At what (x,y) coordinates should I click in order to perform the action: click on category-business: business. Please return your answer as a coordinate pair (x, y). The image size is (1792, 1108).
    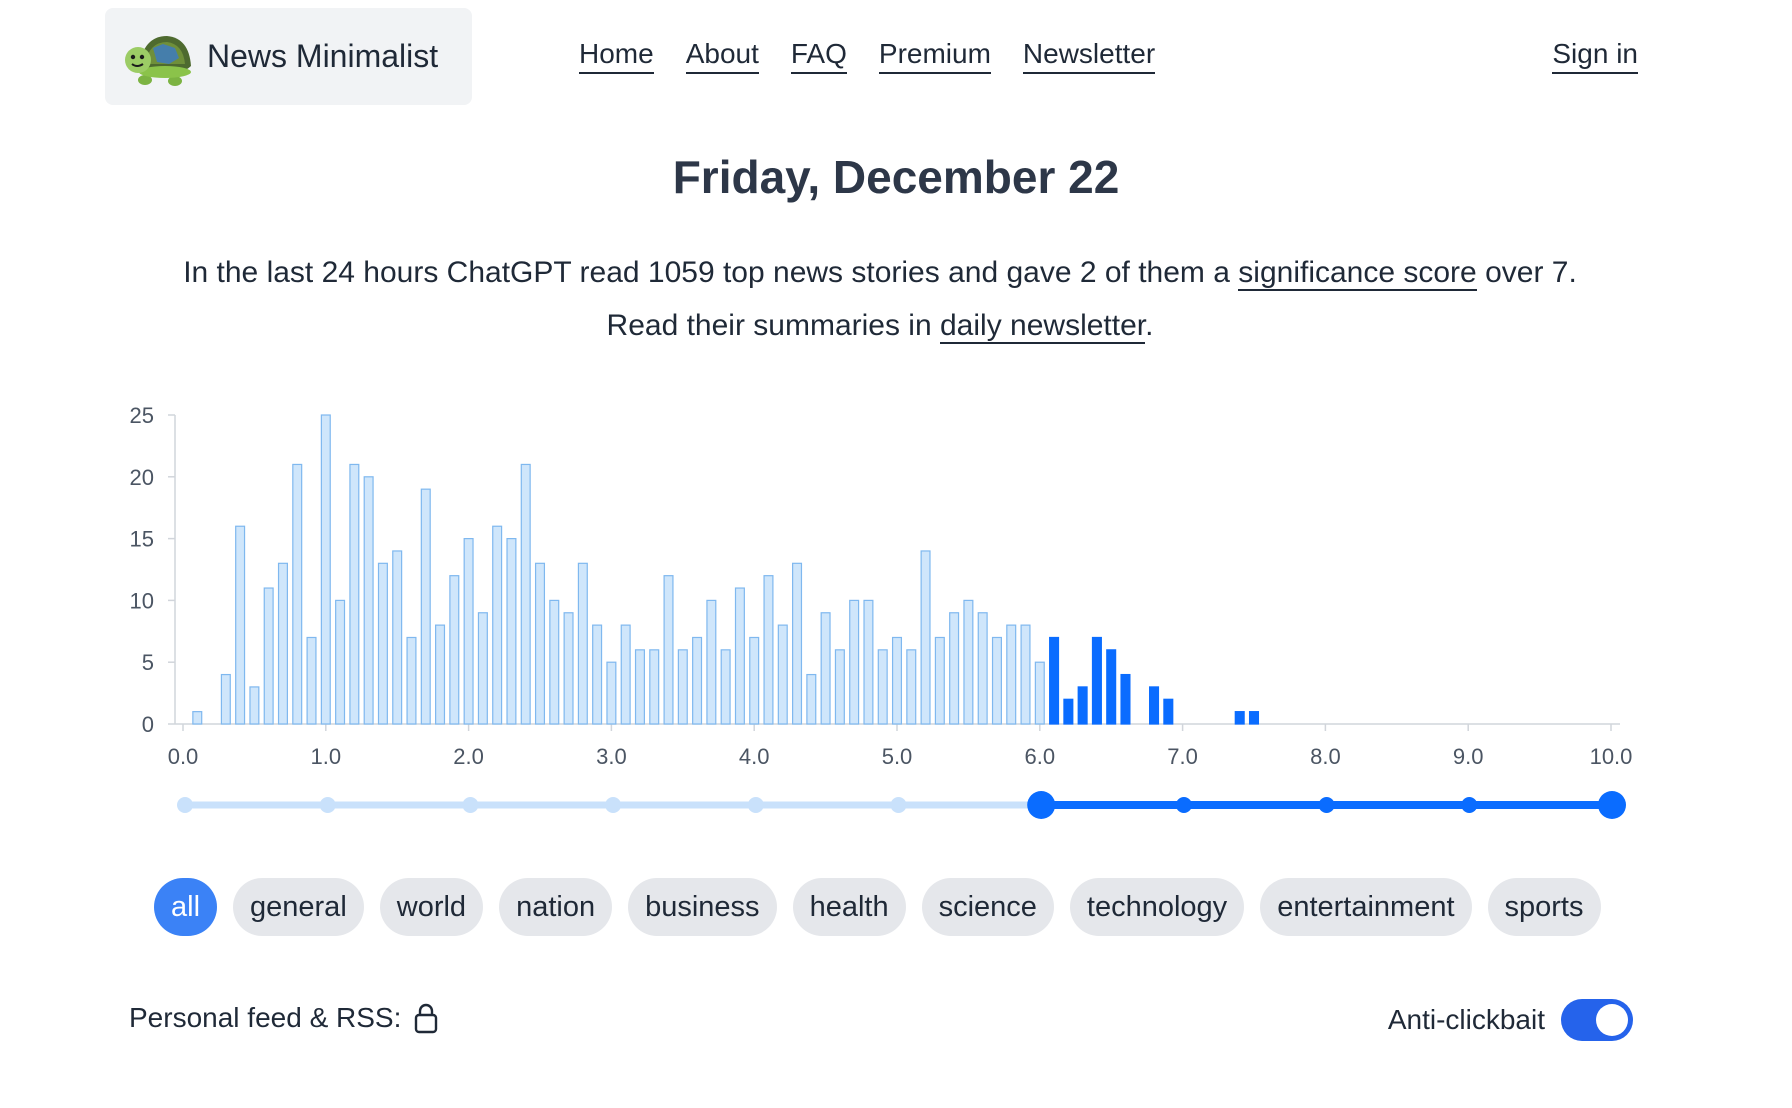
    Looking at the image, I should click on (702, 907).